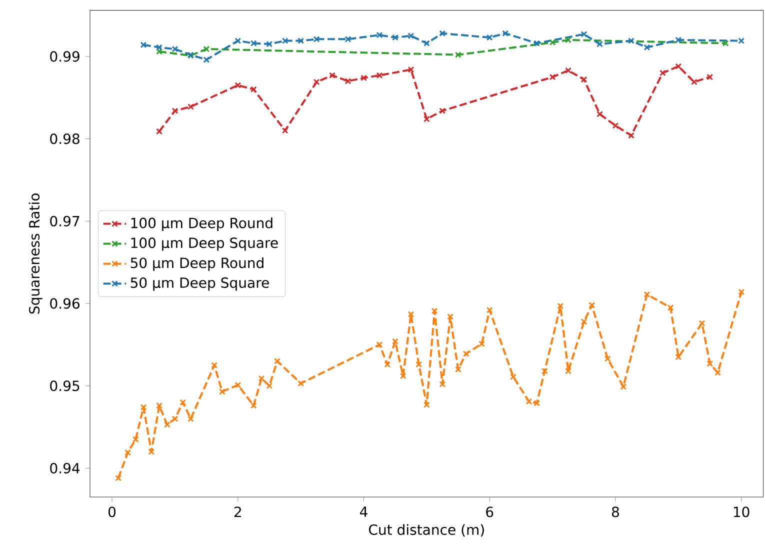 Image resolution: width=766 pixels, height=556 pixels. I want to click on x-tick-label: 2, so click(237, 511).